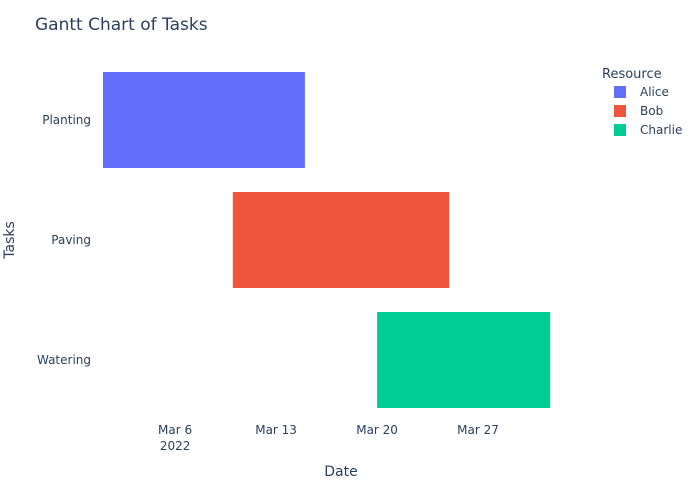  What do you see at coordinates (377, 430) in the screenshot?
I see `x-tick-label: Mar 20` at bounding box center [377, 430].